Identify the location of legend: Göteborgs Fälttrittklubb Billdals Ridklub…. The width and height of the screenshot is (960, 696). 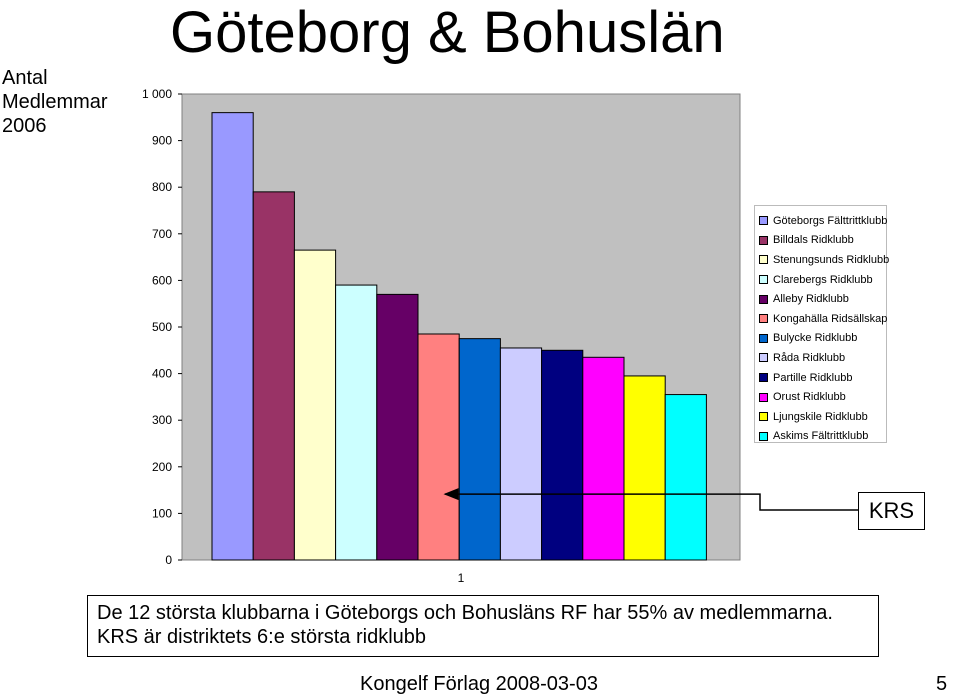
(822, 324).